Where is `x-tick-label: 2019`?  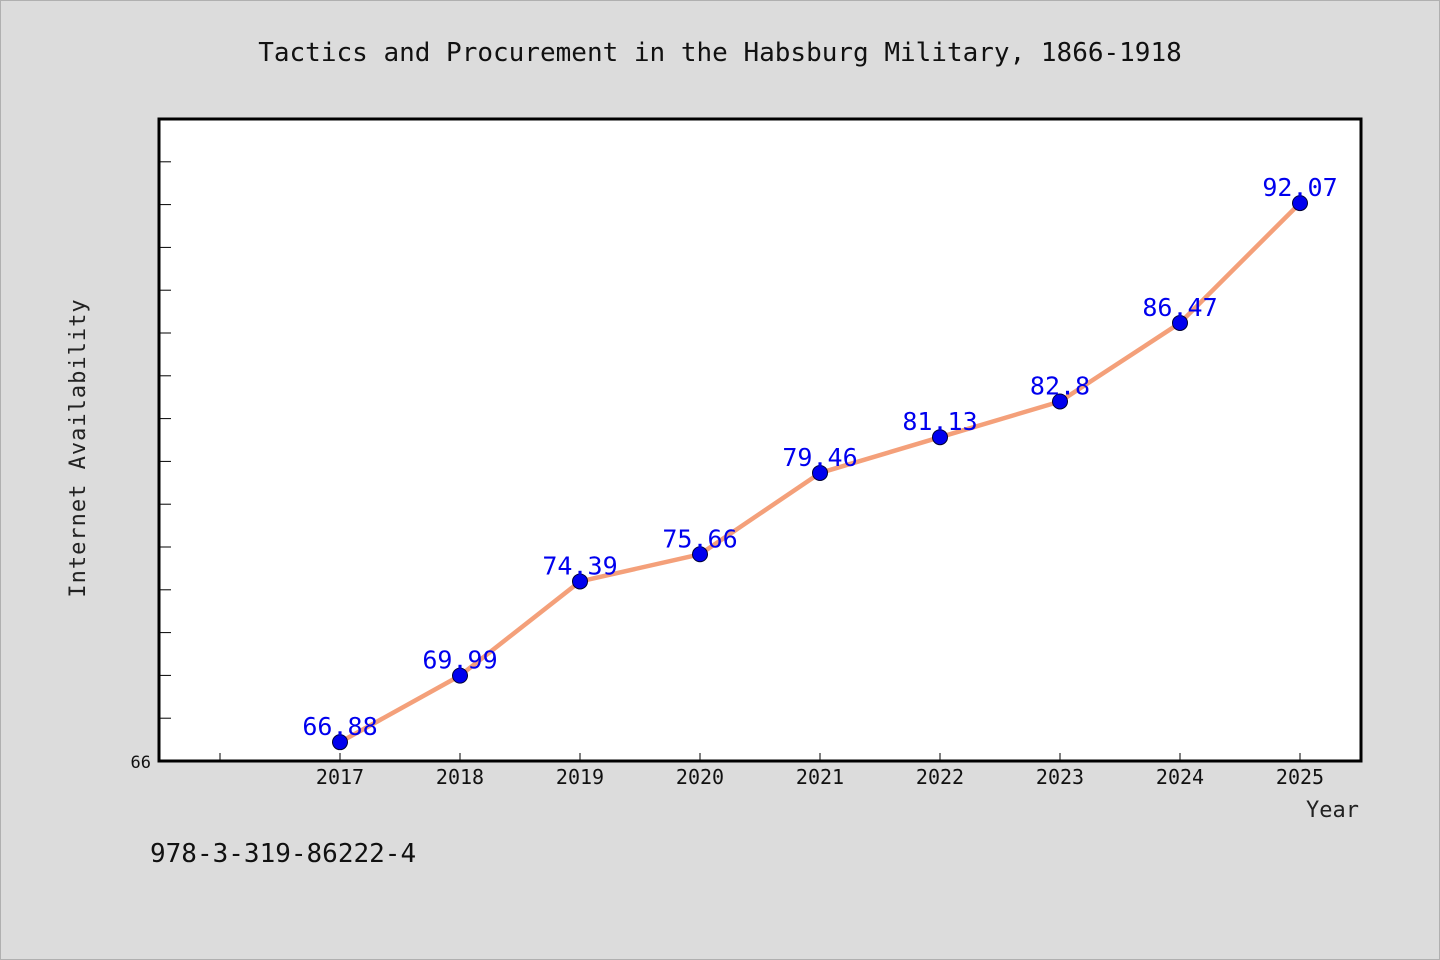 x-tick-label: 2019 is located at coordinates (580, 777).